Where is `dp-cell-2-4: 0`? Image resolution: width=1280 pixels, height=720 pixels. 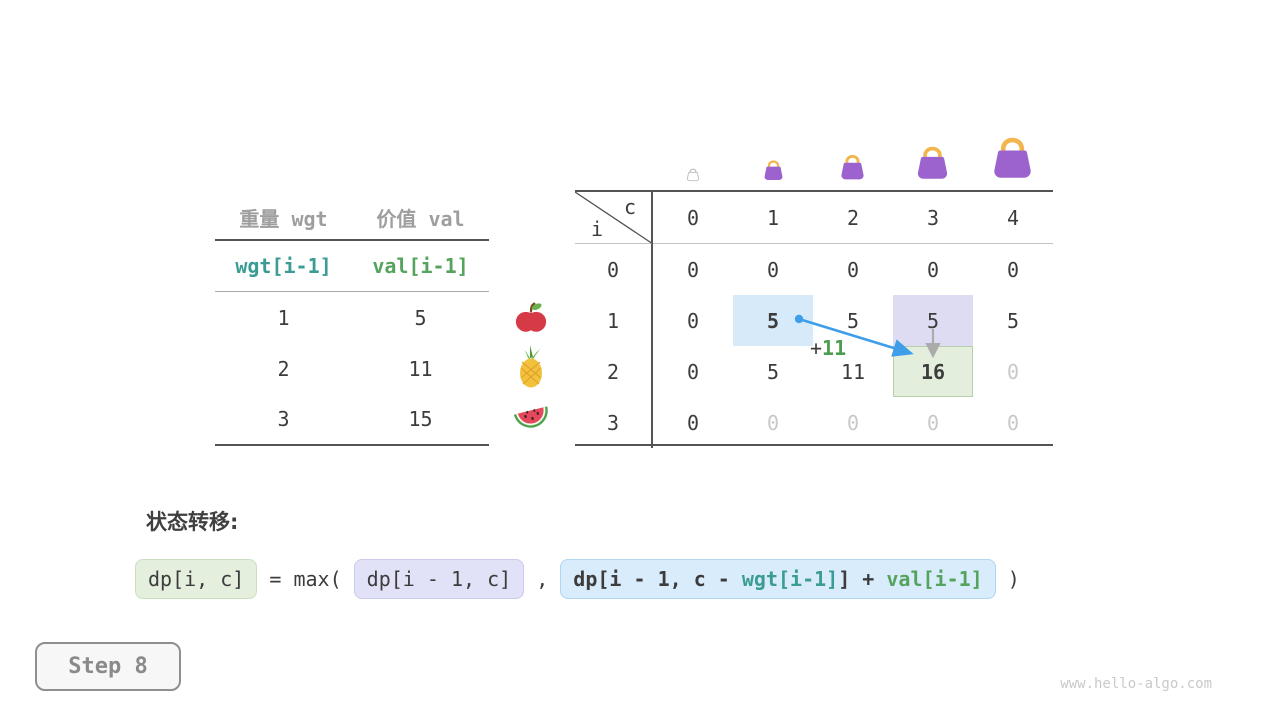 dp-cell-2-4: 0 is located at coordinates (1013, 371).